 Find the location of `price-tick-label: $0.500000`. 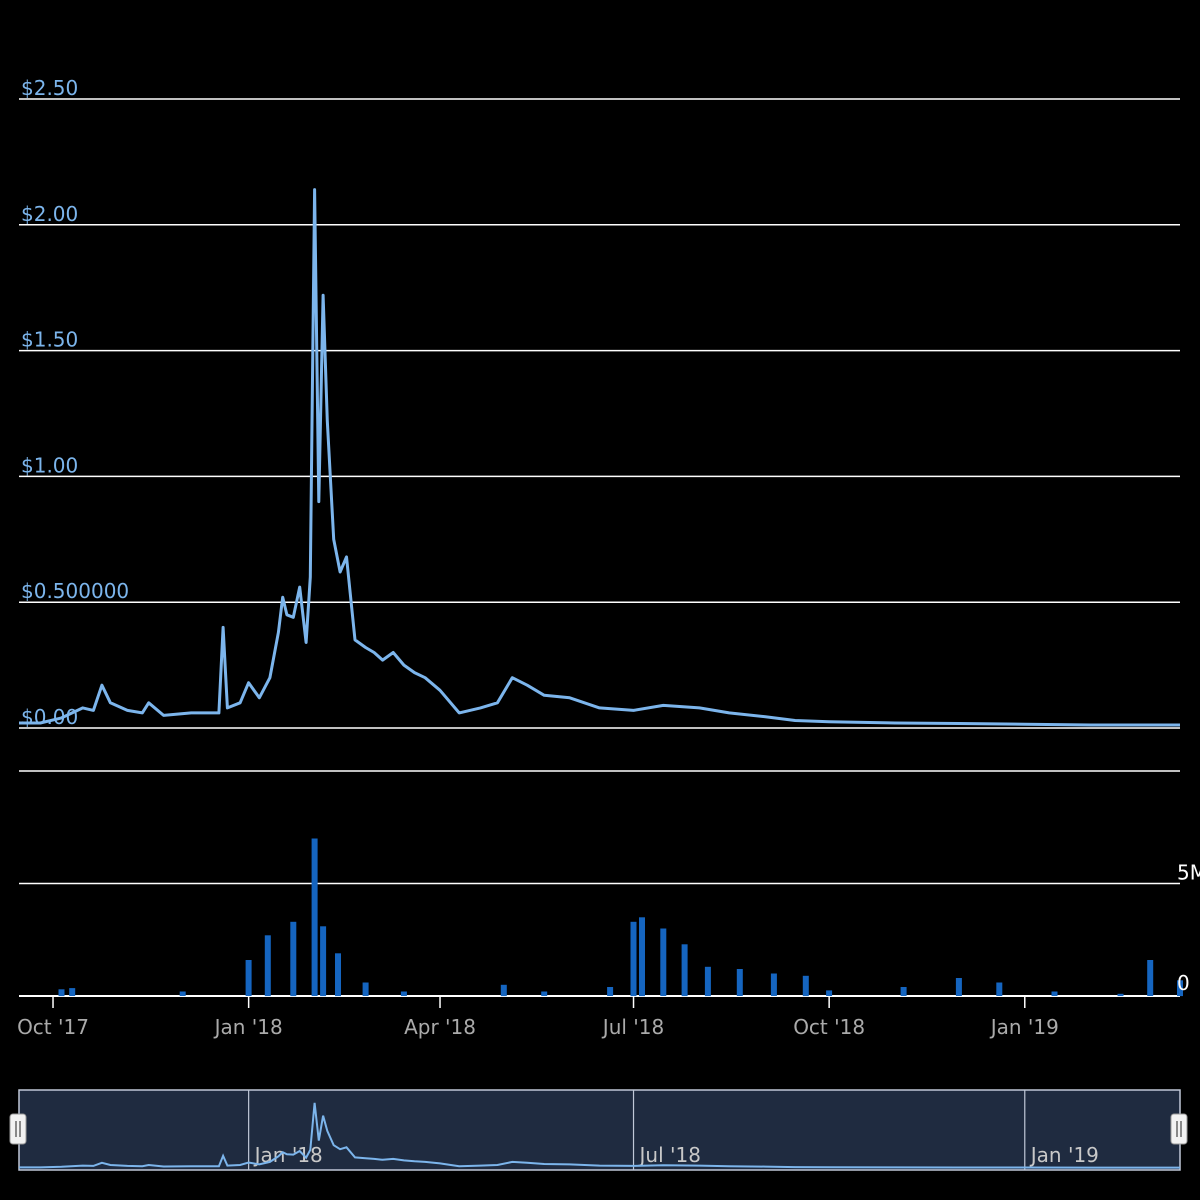

price-tick-label: $0.500000 is located at coordinates (75, 591).